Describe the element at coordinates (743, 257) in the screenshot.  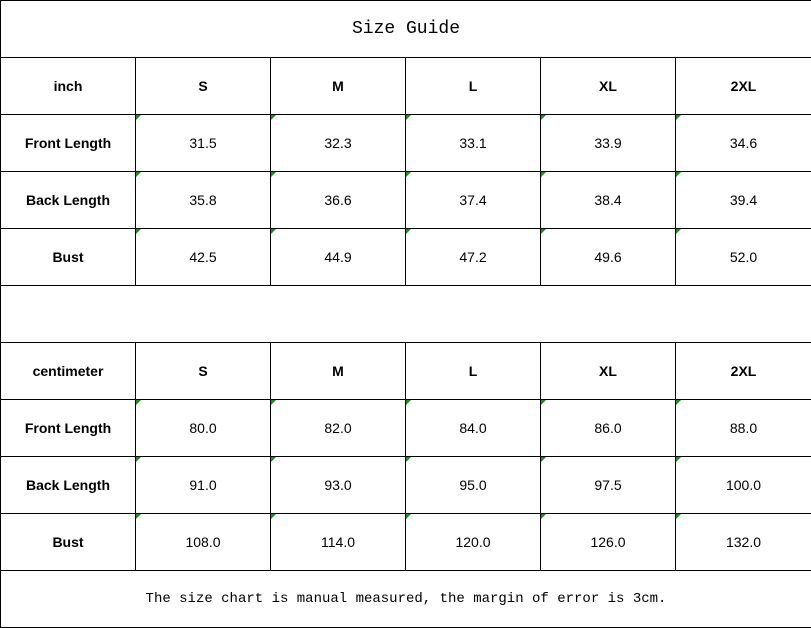
I see `measurement-cell: 52.0` at that location.